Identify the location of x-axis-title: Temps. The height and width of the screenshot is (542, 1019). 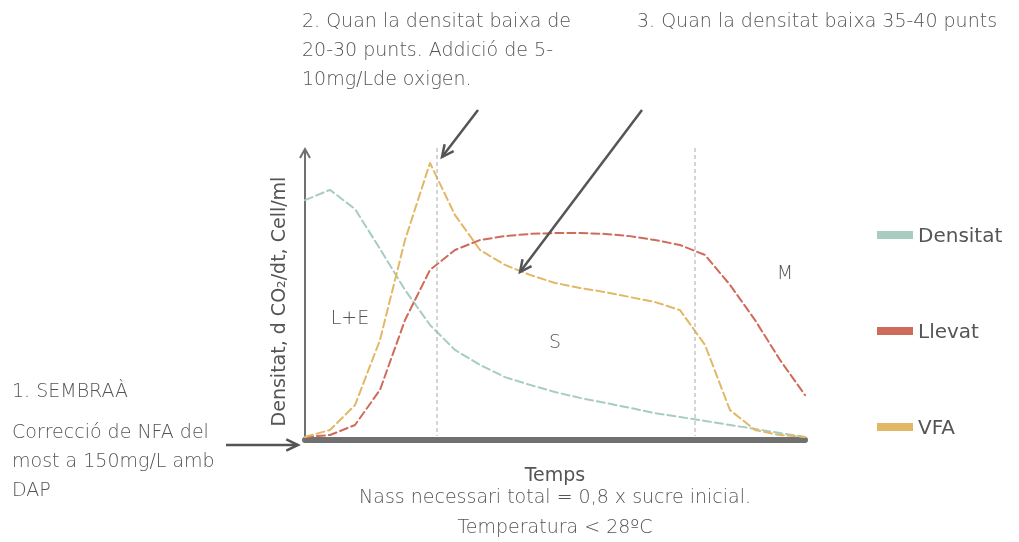
(554, 473).